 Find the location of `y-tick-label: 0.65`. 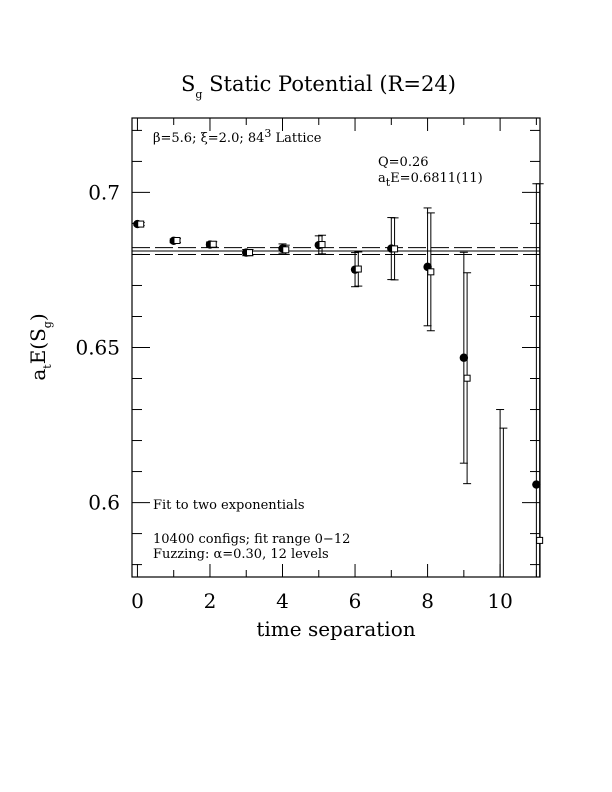

y-tick-label: 0.65 is located at coordinates (97, 348).